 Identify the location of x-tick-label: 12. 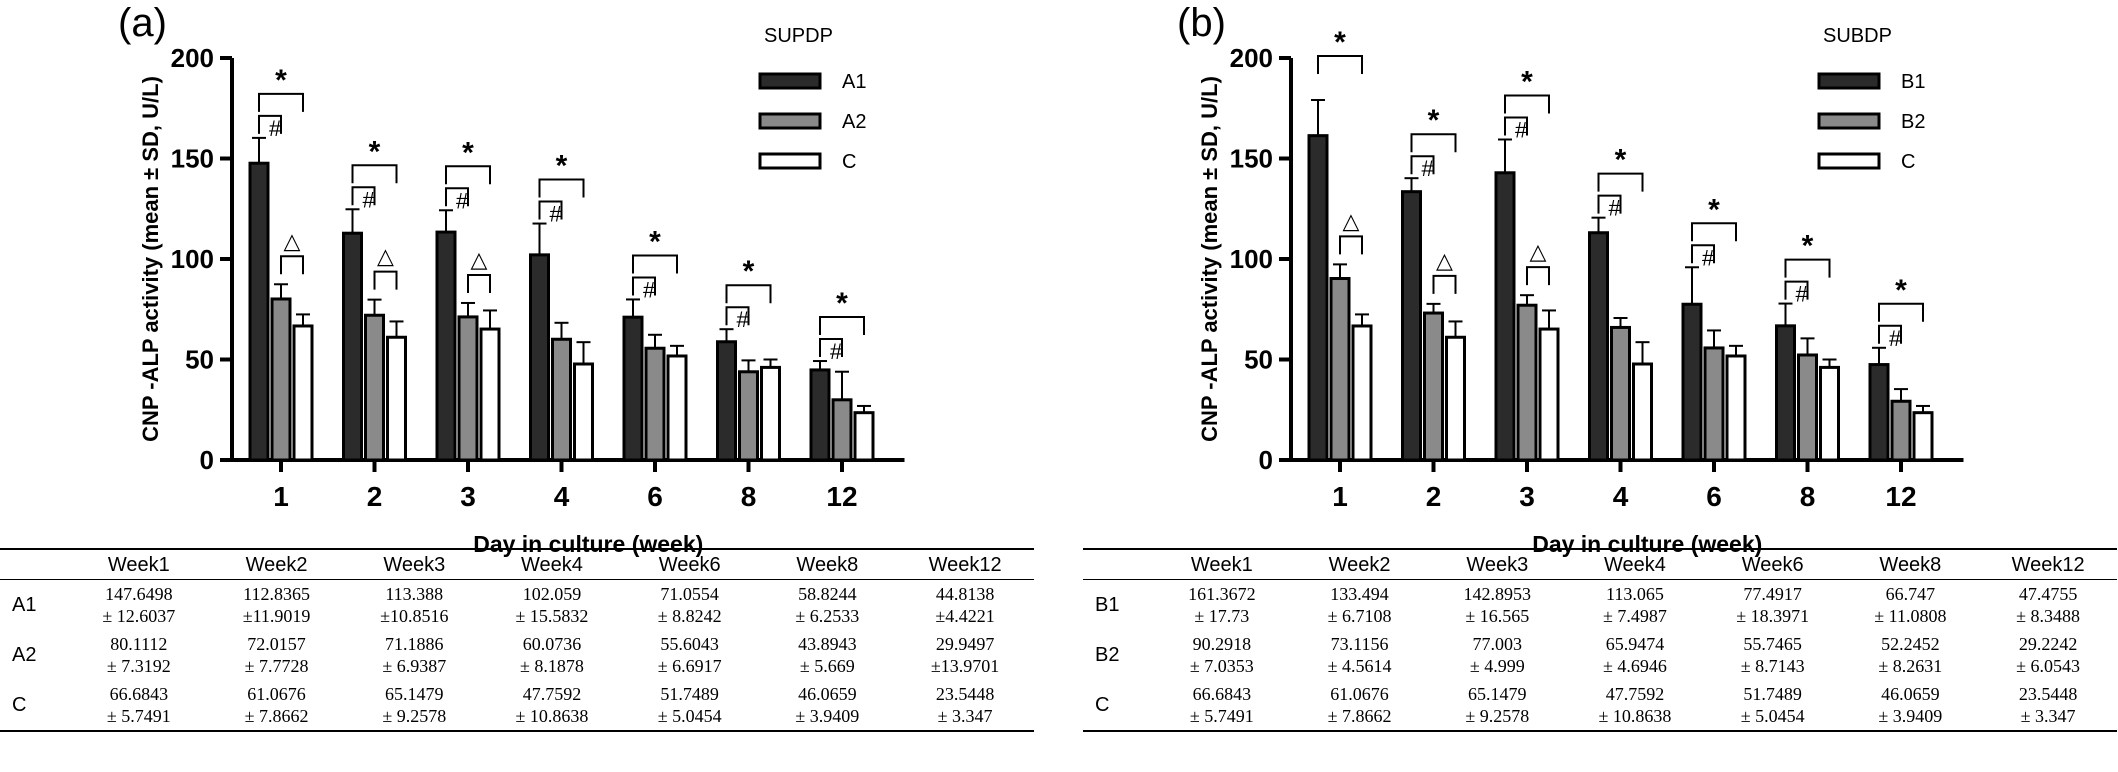
(841, 496).